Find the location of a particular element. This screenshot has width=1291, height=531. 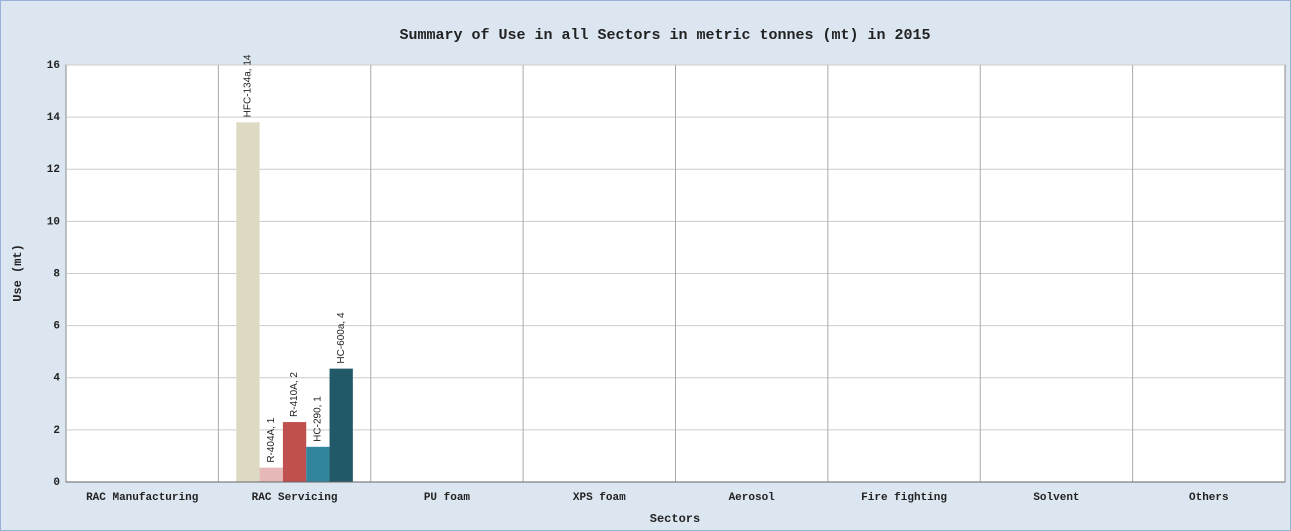

x-tick-label: Solvent is located at coordinates (1056, 498).